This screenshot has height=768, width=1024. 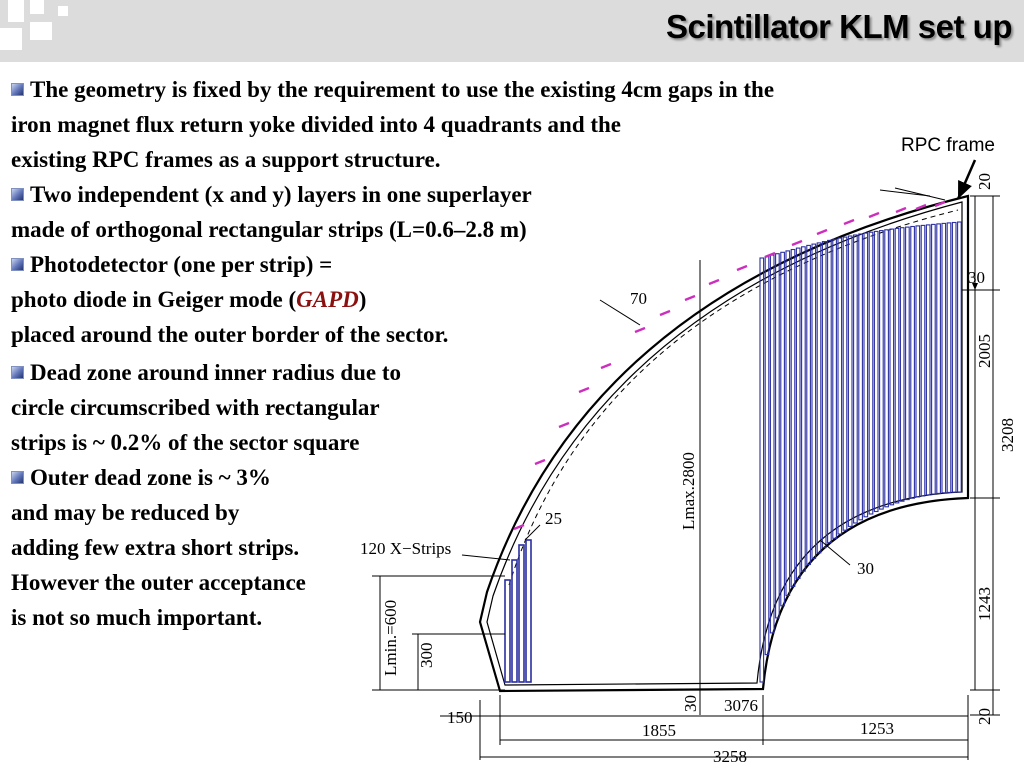 I want to click on dim-30-bottom: 30, so click(x=690, y=703).